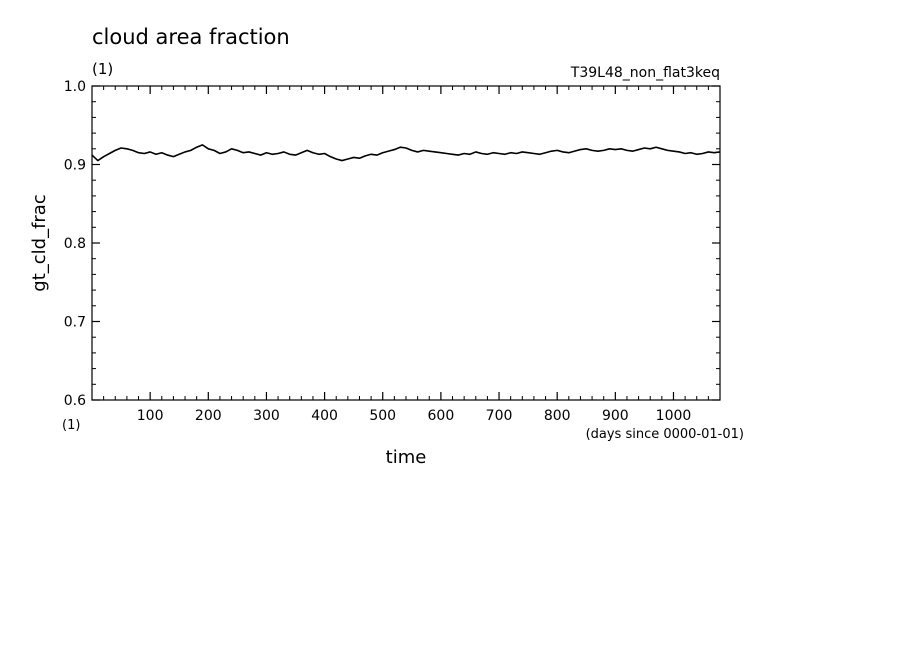  What do you see at coordinates (75, 166) in the screenshot?
I see `y-tick-label: 0.9` at bounding box center [75, 166].